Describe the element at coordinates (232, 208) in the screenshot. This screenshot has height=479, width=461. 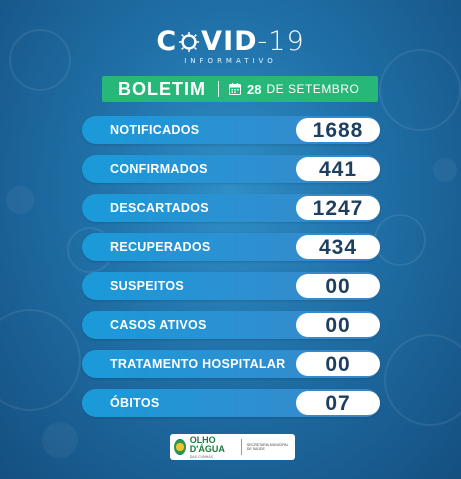
I see `stat-row-descartados: DESCARTADOS 1247` at that location.